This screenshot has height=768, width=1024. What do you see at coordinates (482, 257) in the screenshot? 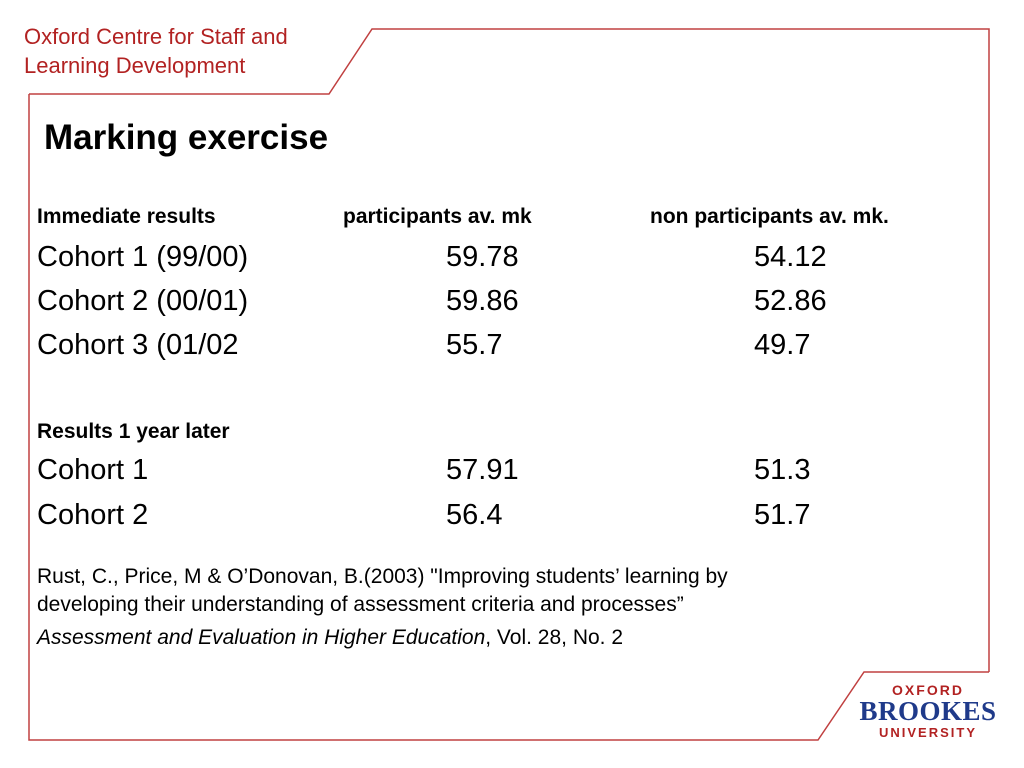
I see `participants-value: 59.78` at bounding box center [482, 257].